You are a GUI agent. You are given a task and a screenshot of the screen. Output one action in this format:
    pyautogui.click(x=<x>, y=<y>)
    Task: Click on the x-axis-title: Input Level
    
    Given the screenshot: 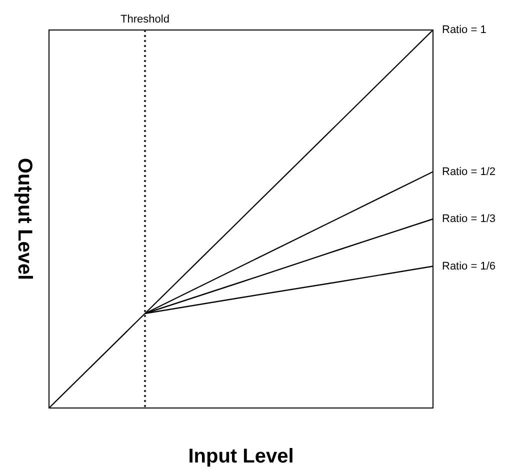 What is the action you would take?
    pyautogui.click(x=241, y=457)
    